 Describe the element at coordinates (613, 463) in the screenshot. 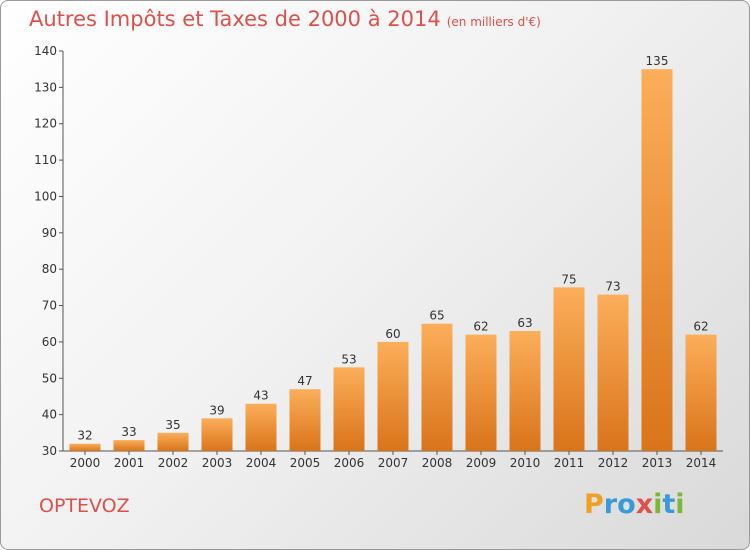

I see `x-tick-label: 2012` at that location.